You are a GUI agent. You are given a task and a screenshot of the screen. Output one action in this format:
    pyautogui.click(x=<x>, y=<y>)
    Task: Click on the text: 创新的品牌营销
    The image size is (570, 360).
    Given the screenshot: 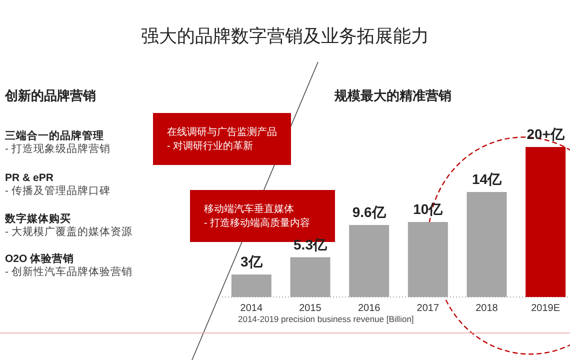 What is the action you would take?
    pyautogui.click(x=50, y=95)
    